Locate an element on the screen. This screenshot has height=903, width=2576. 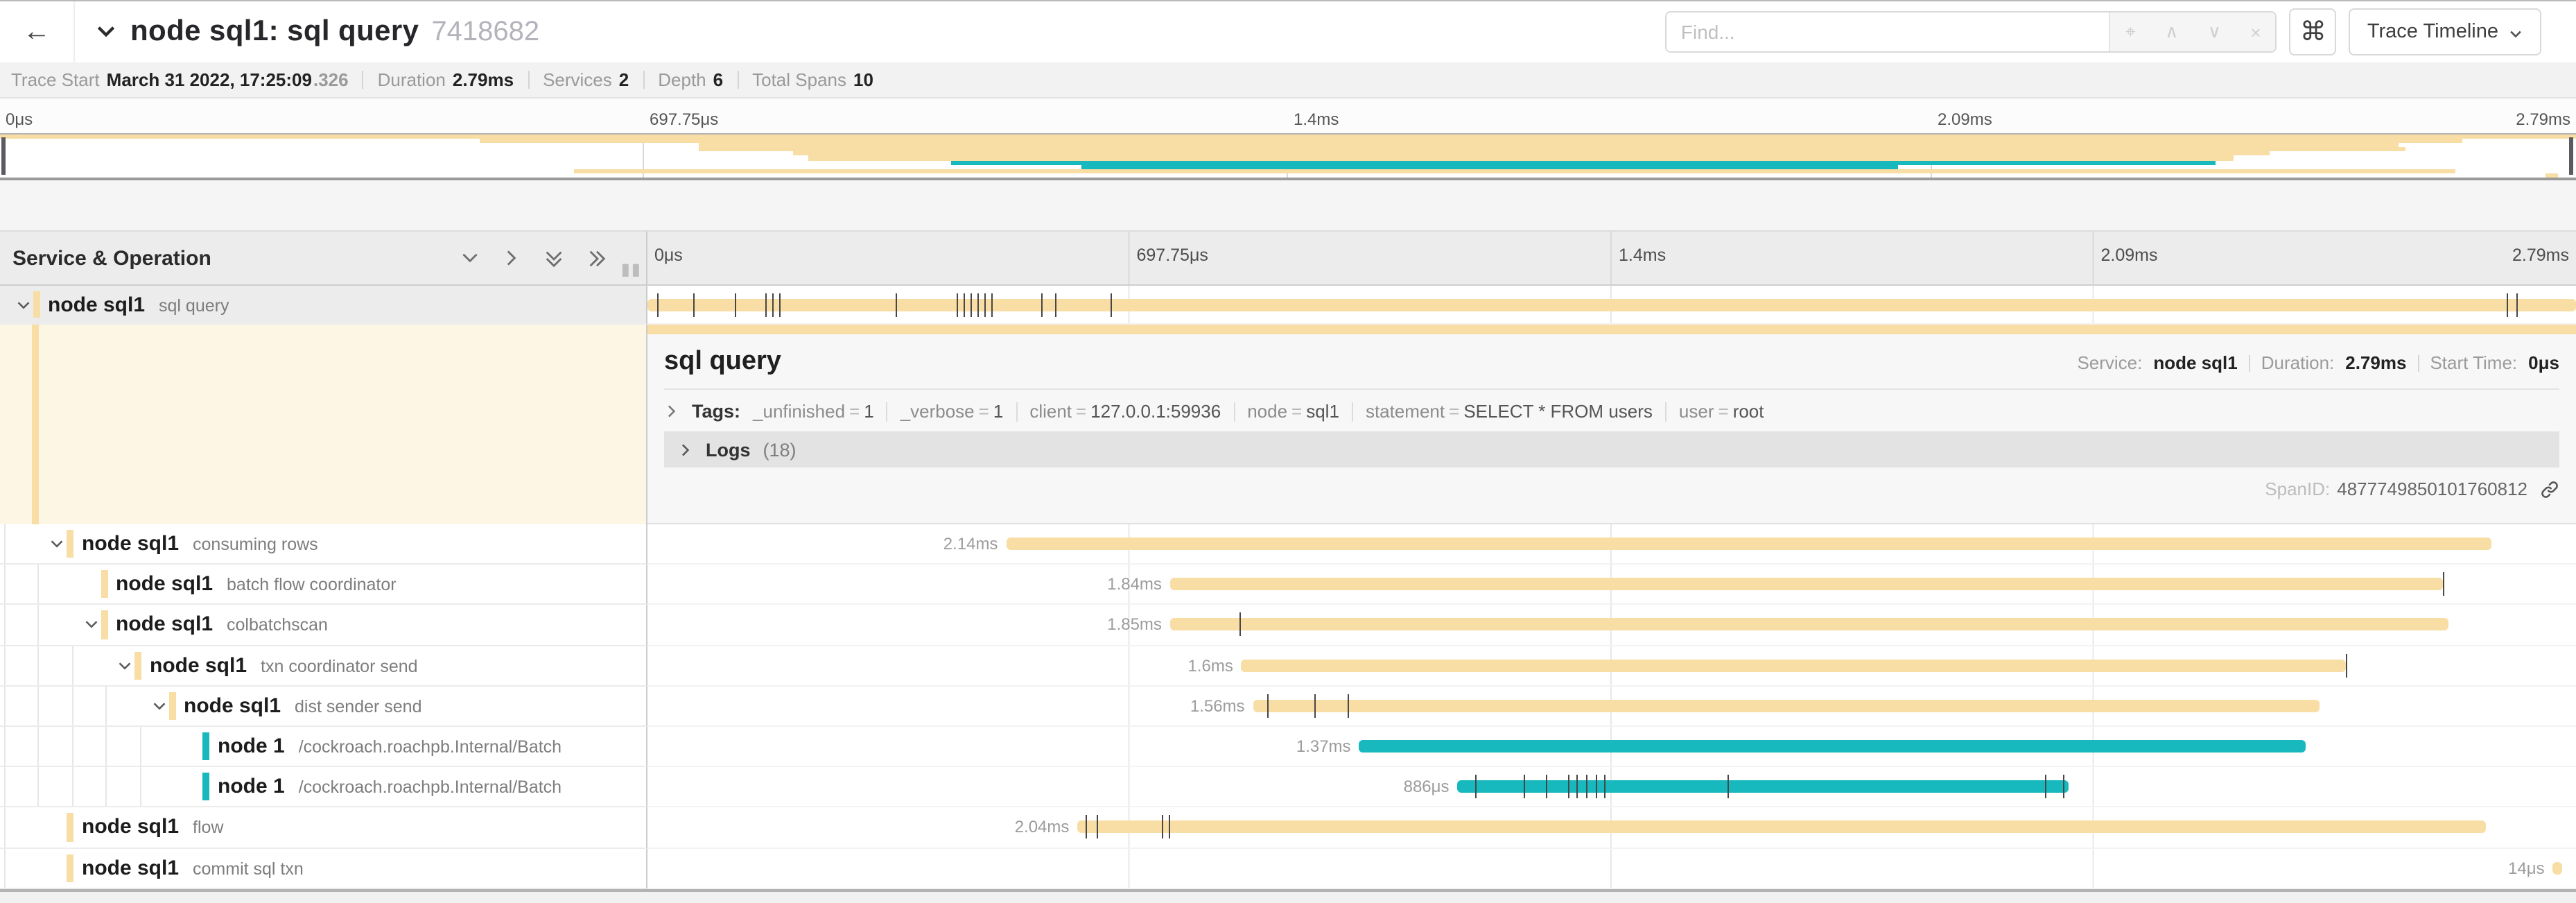
next-match-icon: ∨ is located at coordinates (2214, 31).